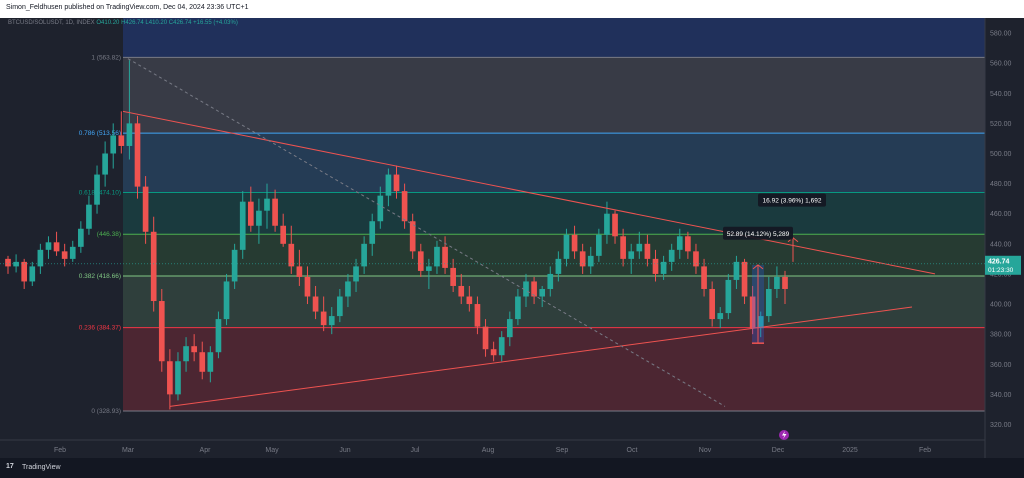  I want to click on measure-label-box, so click(758, 233).